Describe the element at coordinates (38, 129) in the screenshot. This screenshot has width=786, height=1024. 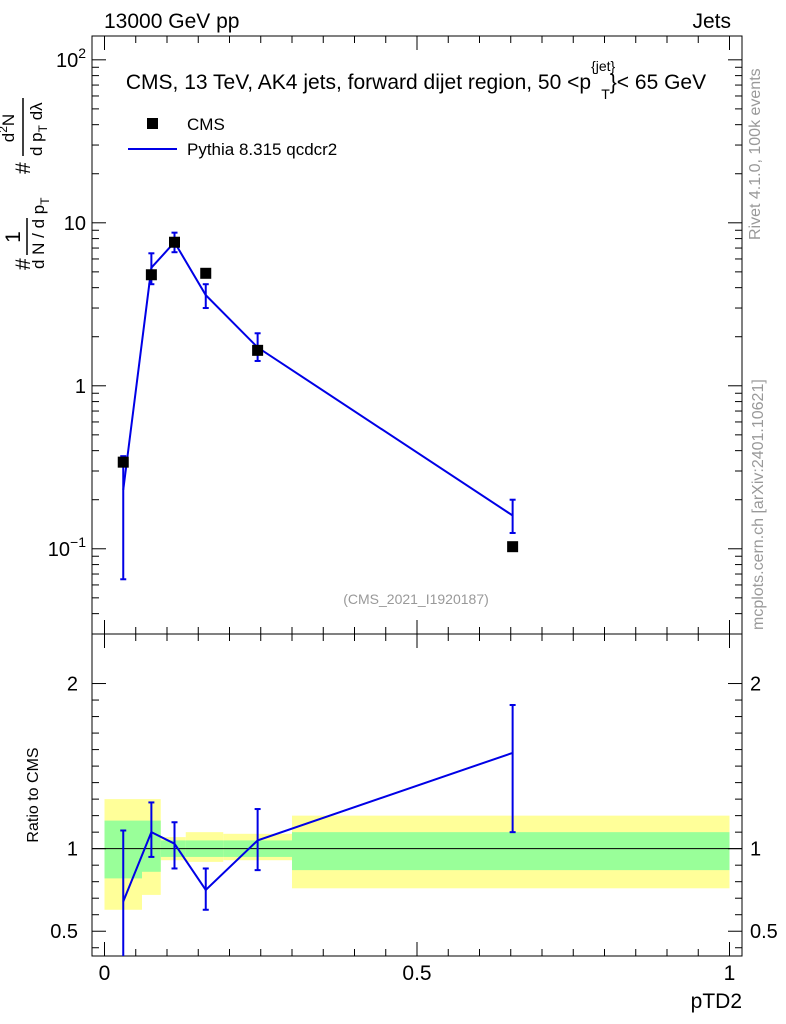
I see `svg-text: d pT dλ` at that location.